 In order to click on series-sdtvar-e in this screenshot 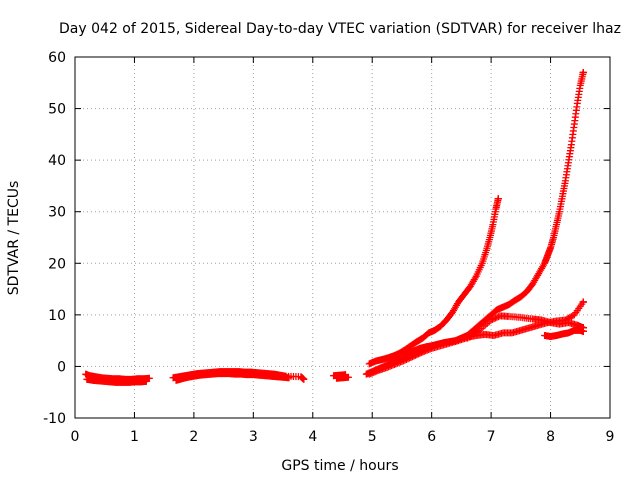, I will do `click(564, 333)`.